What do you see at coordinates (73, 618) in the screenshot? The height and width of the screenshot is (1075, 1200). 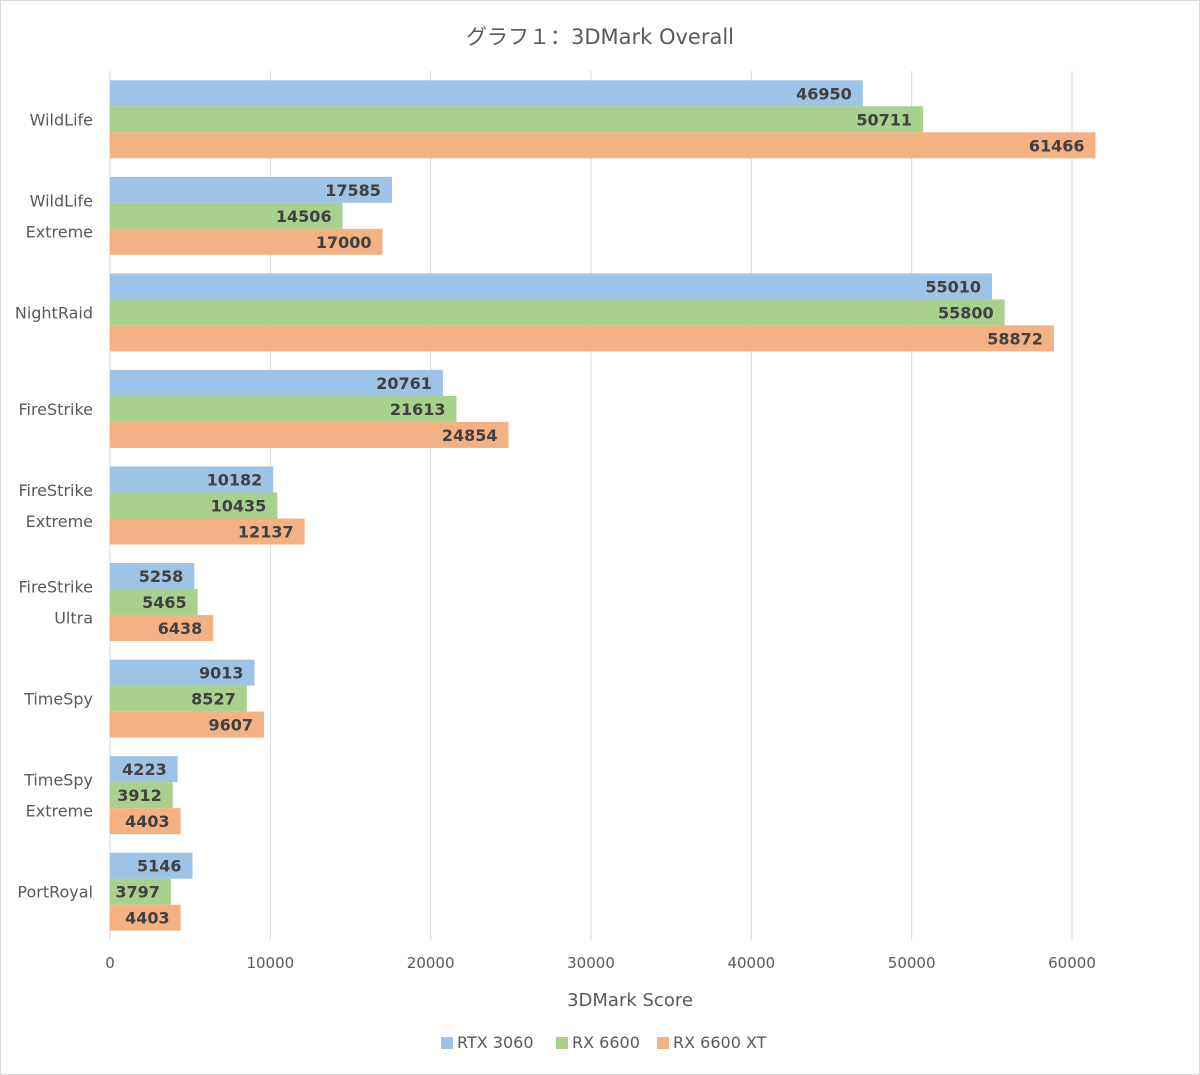 I see `category-label: Ultra` at bounding box center [73, 618].